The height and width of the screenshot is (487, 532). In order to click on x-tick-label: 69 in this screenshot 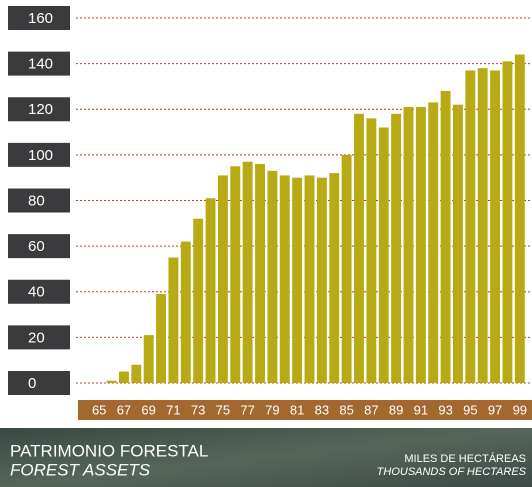, I will do `click(148, 409)`.